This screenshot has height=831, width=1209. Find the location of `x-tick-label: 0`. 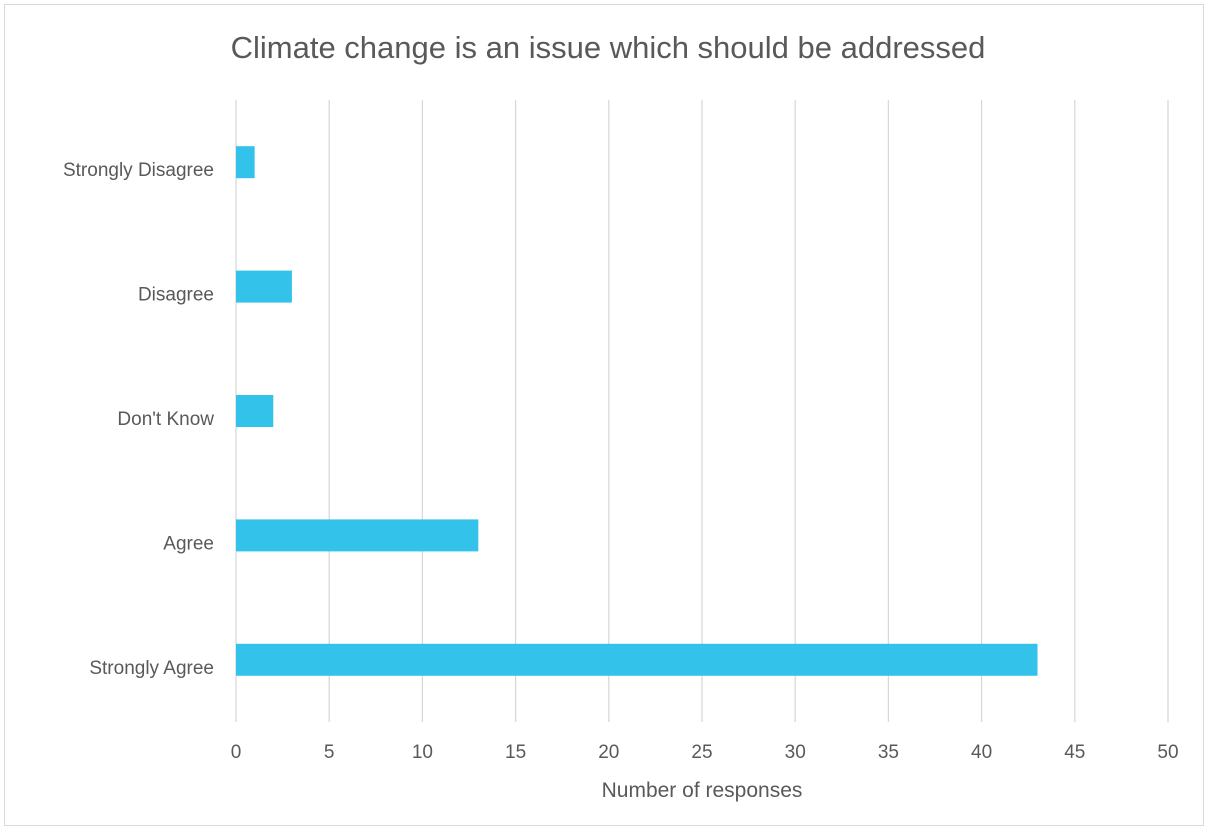

x-tick-label: 0 is located at coordinates (236, 752).